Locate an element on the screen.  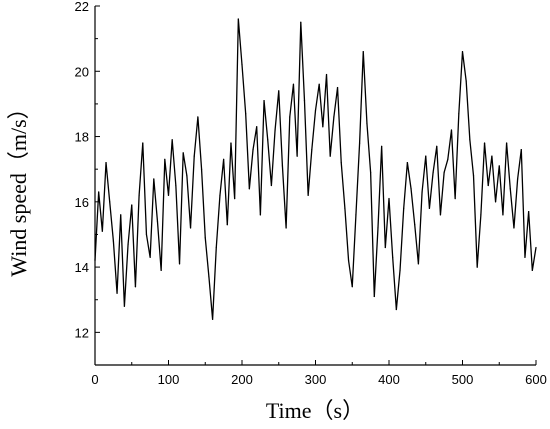
x-tick-label: 300 is located at coordinates (316, 379).